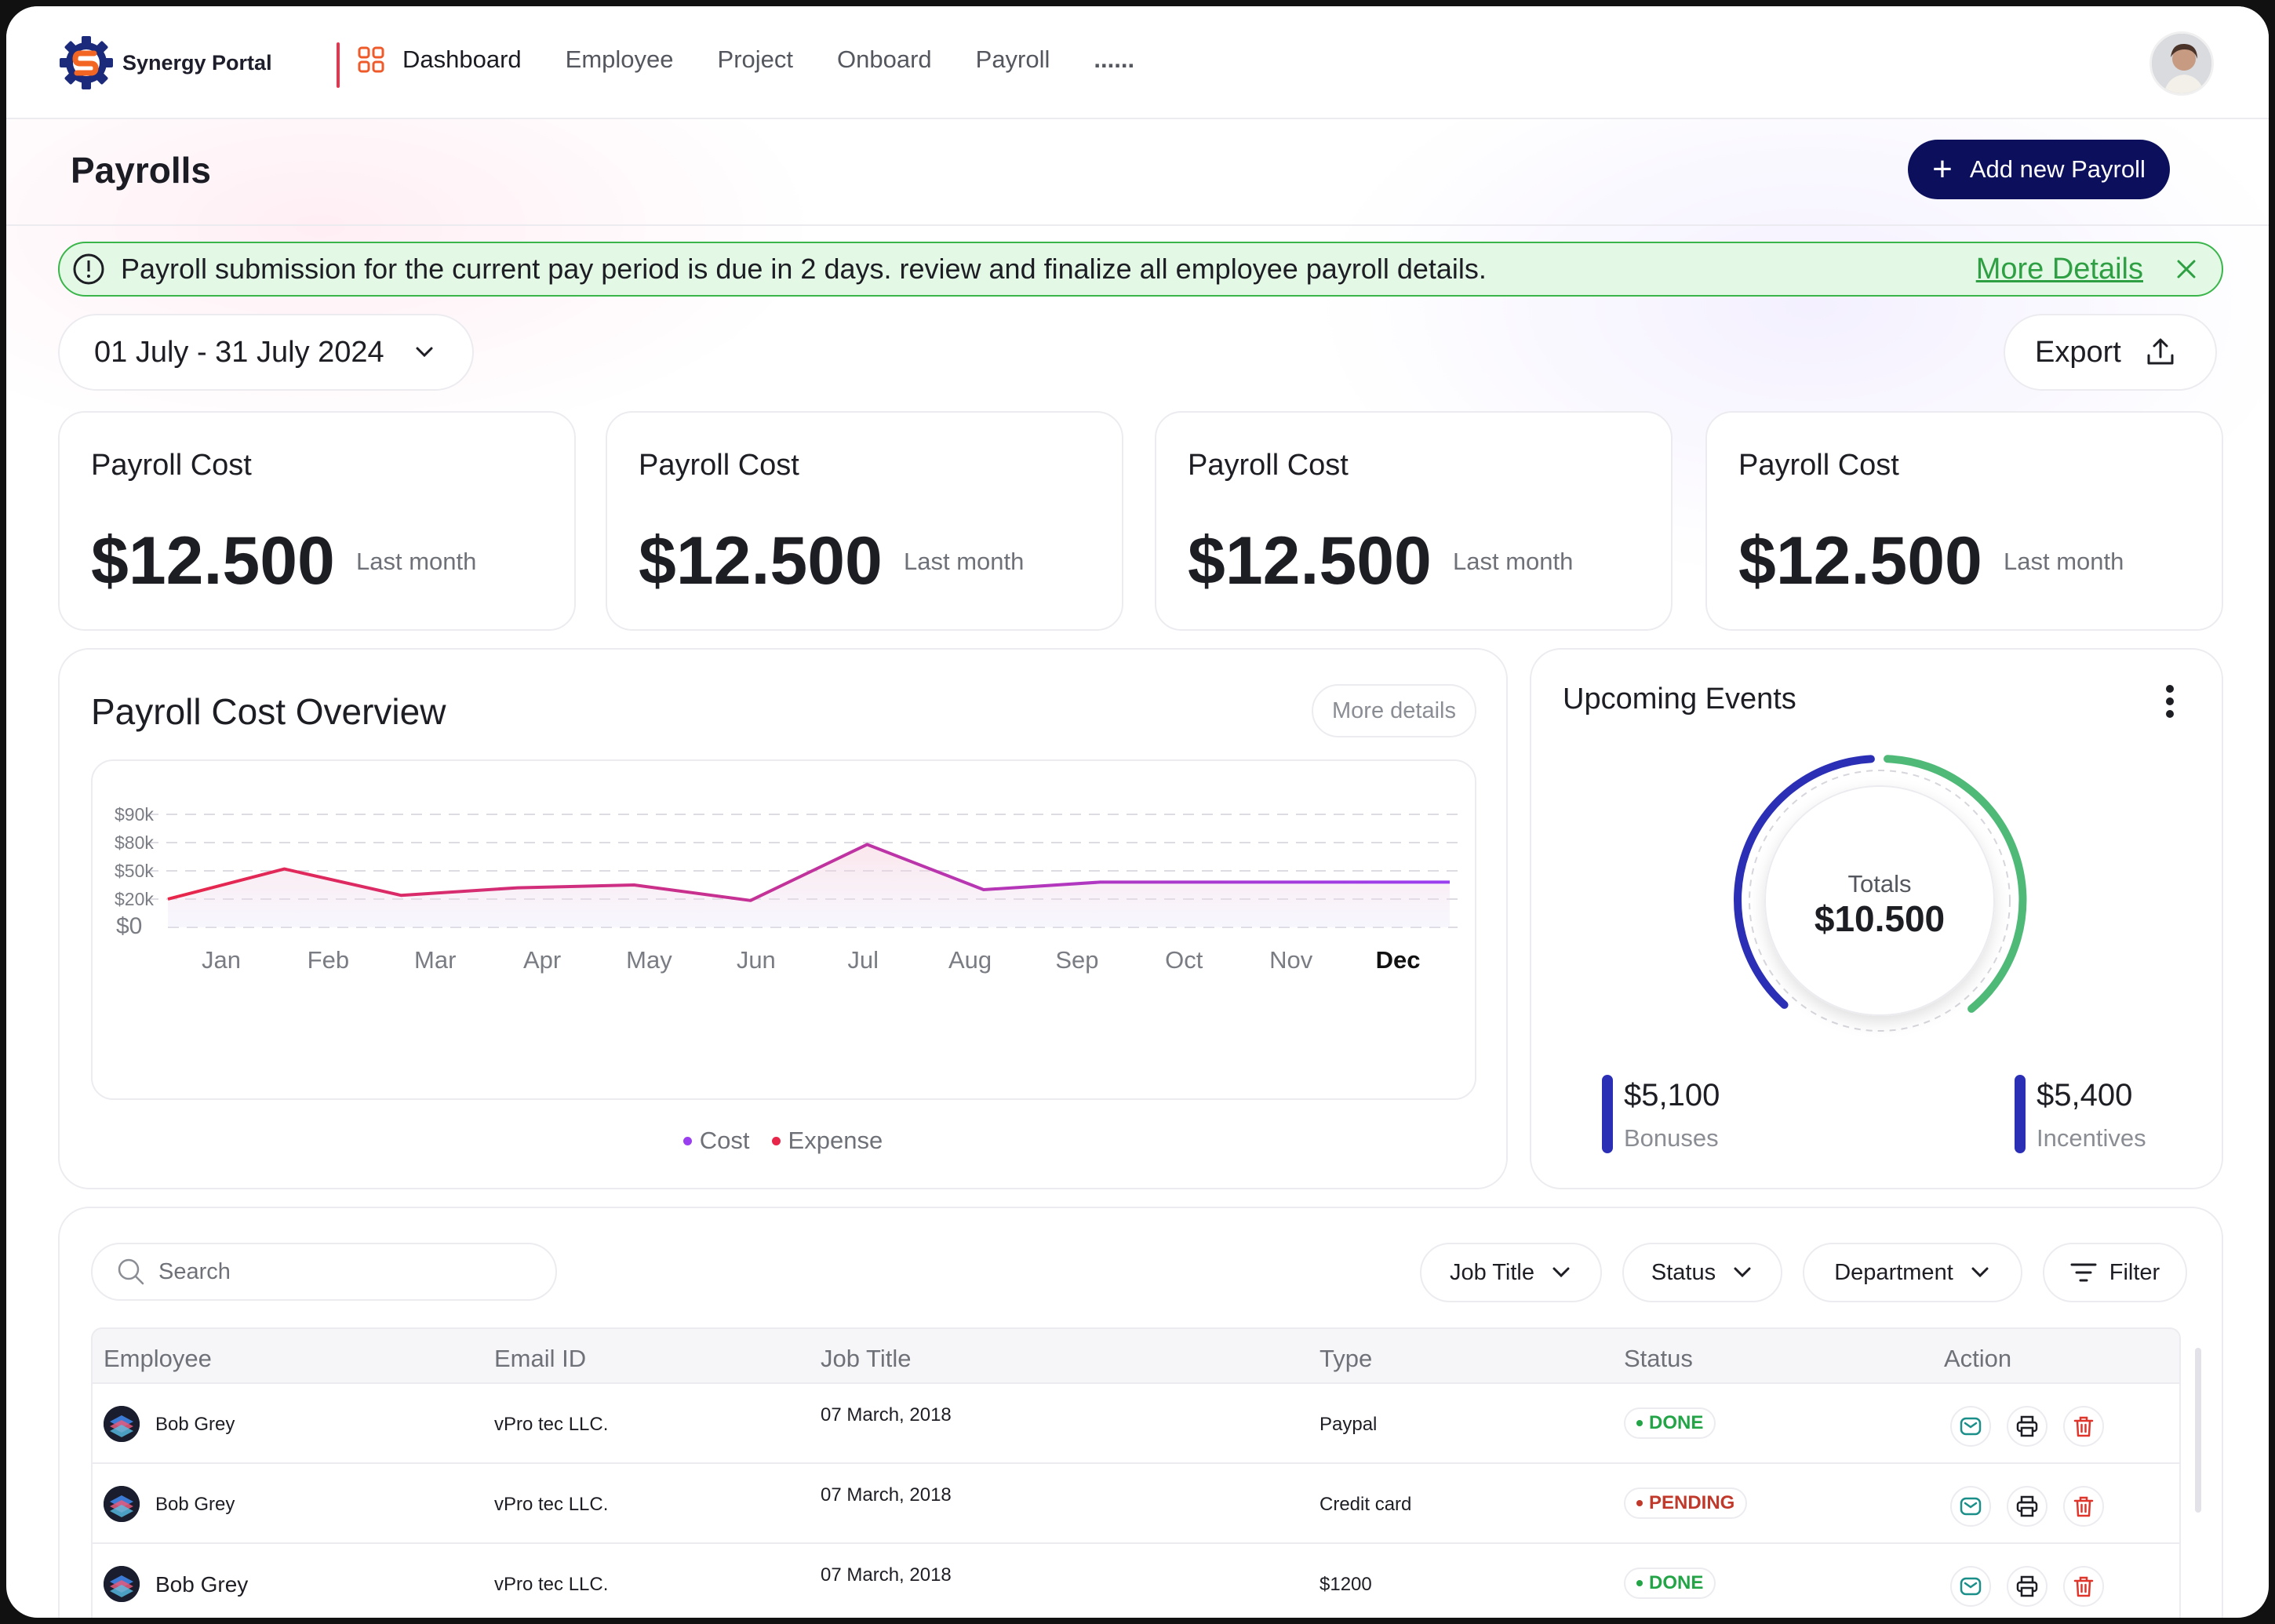 This screenshot has height=1624, width=2275. What do you see at coordinates (1346, 1358) in the screenshot?
I see `column-header-type: Type` at bounding box center [1346, 1358].